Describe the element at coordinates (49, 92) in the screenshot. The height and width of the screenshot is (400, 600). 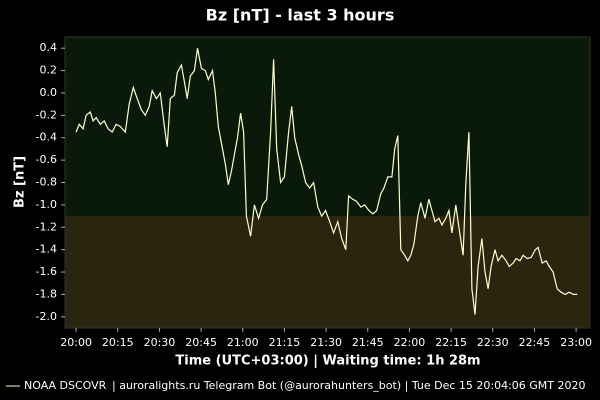
I see `y-tick-label: 0.0` at that location.